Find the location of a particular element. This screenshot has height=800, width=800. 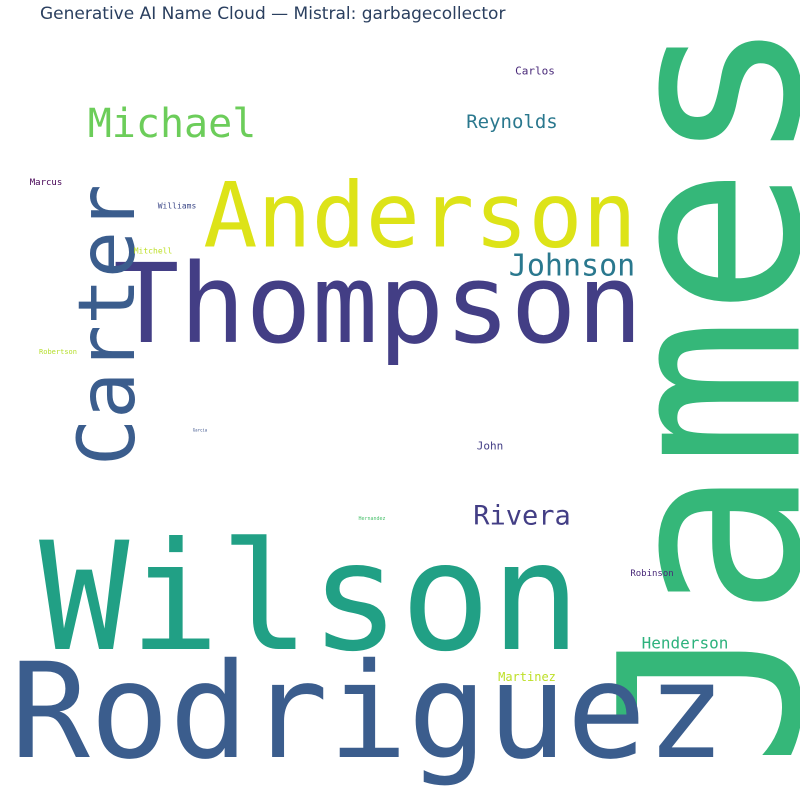

word-martinez: Martinez is located at coordinates (527, 677).